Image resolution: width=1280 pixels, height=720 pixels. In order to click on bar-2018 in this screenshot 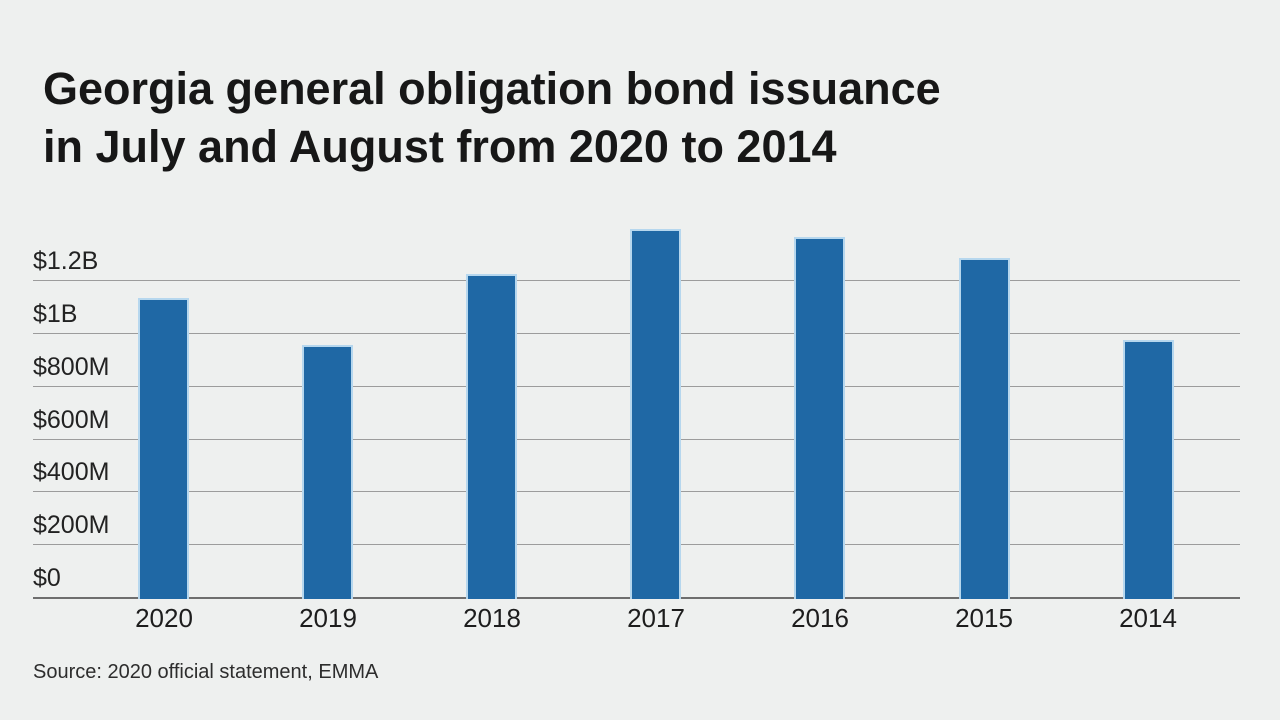, I will do `click(491, 436)`.